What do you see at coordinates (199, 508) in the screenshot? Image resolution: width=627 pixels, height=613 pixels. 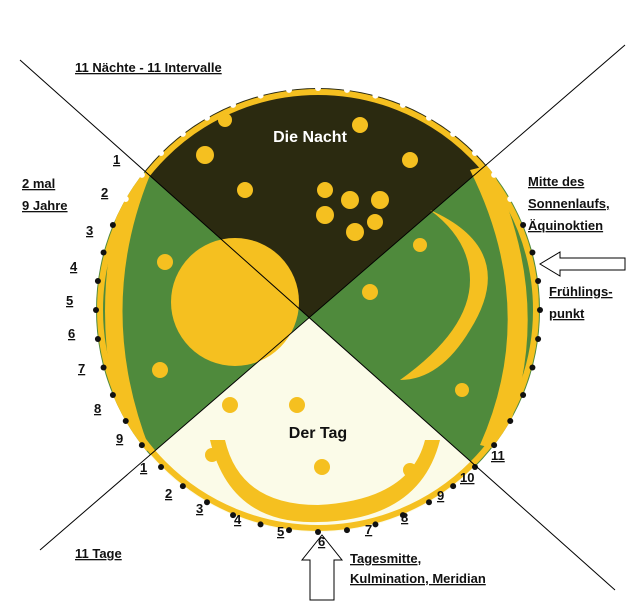 I see `bottom-number: 3` at bounding box center [199, 508].